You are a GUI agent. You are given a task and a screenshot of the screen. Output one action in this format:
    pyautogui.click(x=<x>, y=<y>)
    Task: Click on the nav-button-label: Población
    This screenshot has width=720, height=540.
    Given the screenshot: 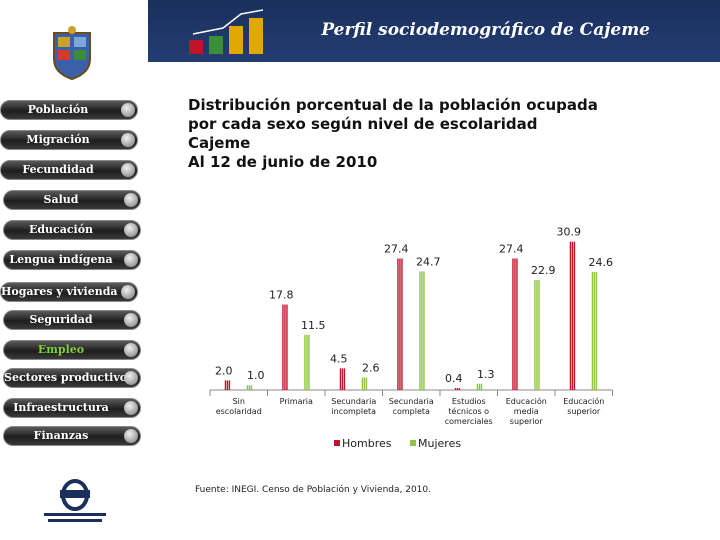 What is the action you would take?
    pyautogui.click(x=58, y=109)
    